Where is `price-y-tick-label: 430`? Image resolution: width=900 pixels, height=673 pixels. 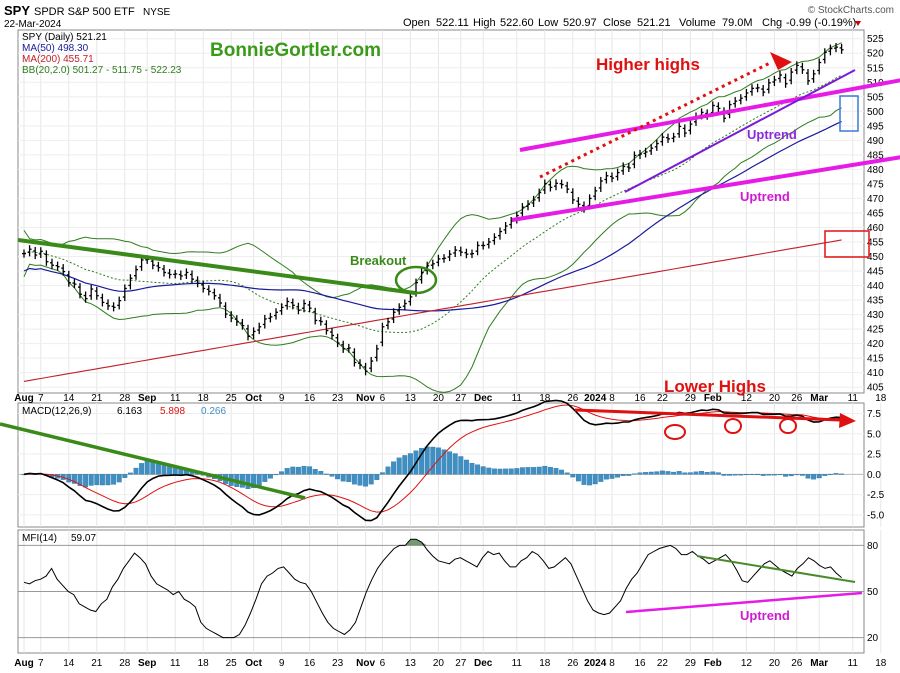
price-y-tick-label: 430 is located at coordinates (875, 315).